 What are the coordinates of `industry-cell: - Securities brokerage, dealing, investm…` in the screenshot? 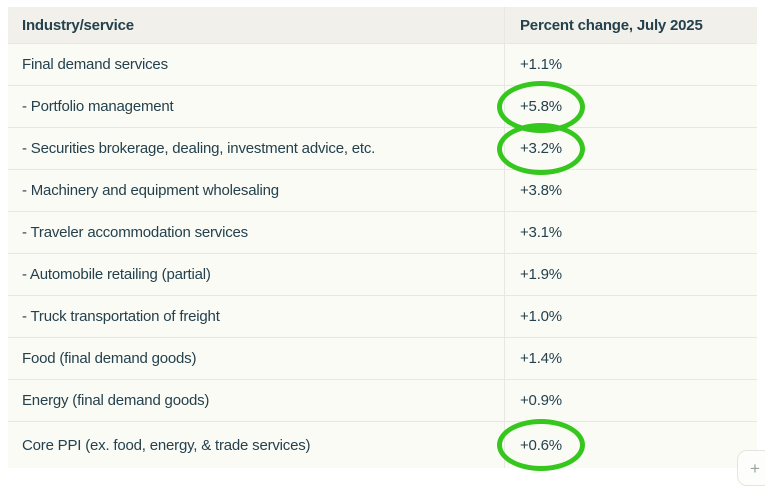 It's located at (256, 148).